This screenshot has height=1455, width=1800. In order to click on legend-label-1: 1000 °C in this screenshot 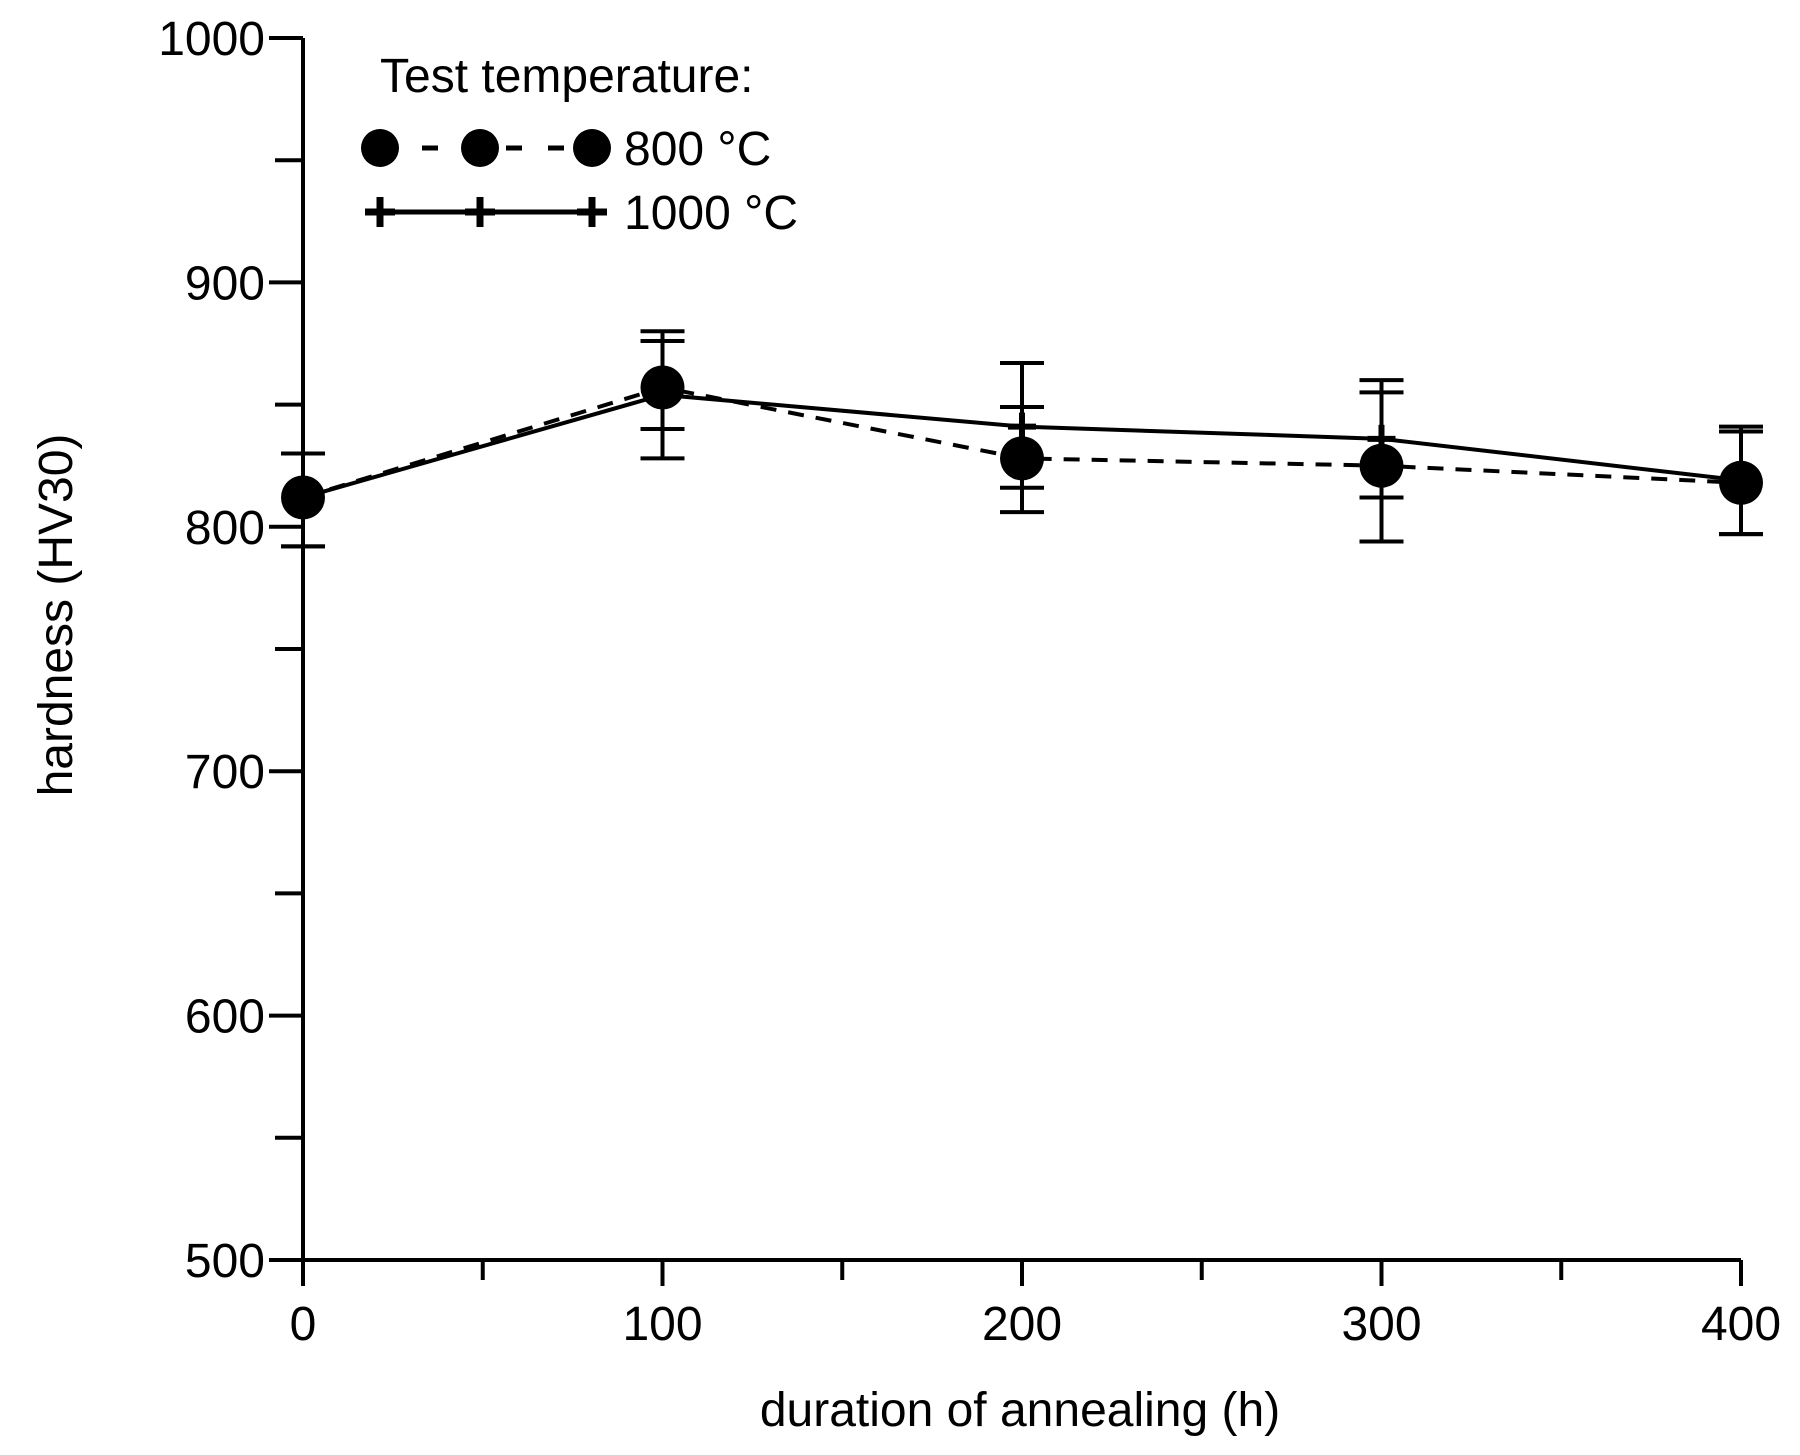, I will do `click(711, 213)`.